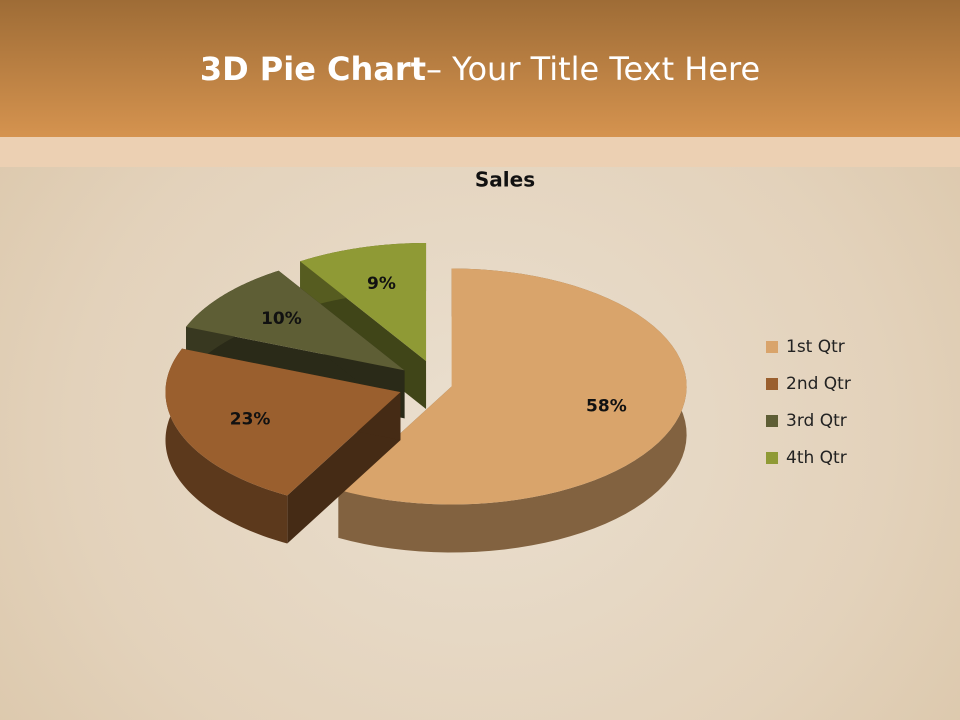  What do you see at coordinates (381, 284) in the screenshot?
I see `data-label: 9%` at bounding box center [381, 284].